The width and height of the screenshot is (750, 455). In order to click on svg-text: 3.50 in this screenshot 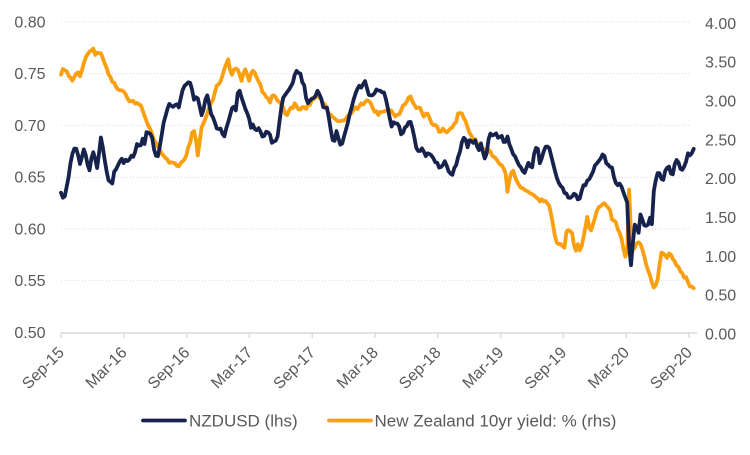, I will do `click(720, 63)`.